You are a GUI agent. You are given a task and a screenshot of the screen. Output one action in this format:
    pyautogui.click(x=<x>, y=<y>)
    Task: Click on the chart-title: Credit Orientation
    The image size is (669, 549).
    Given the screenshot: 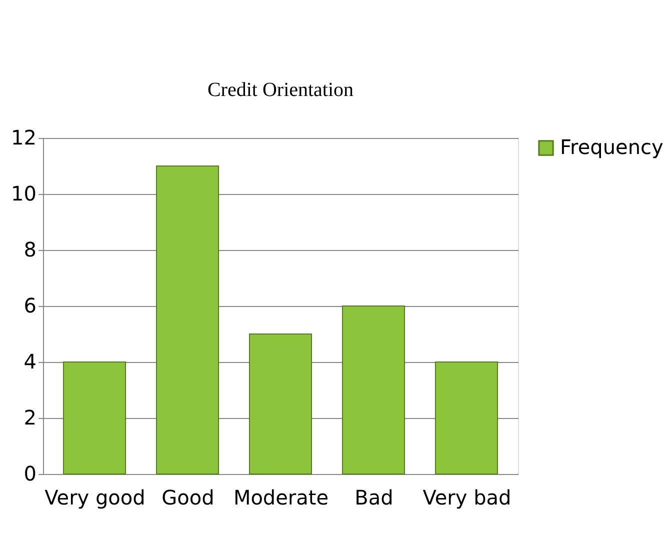 What is the action you would take?
    pyautogui.click(x=280, y=90)
    